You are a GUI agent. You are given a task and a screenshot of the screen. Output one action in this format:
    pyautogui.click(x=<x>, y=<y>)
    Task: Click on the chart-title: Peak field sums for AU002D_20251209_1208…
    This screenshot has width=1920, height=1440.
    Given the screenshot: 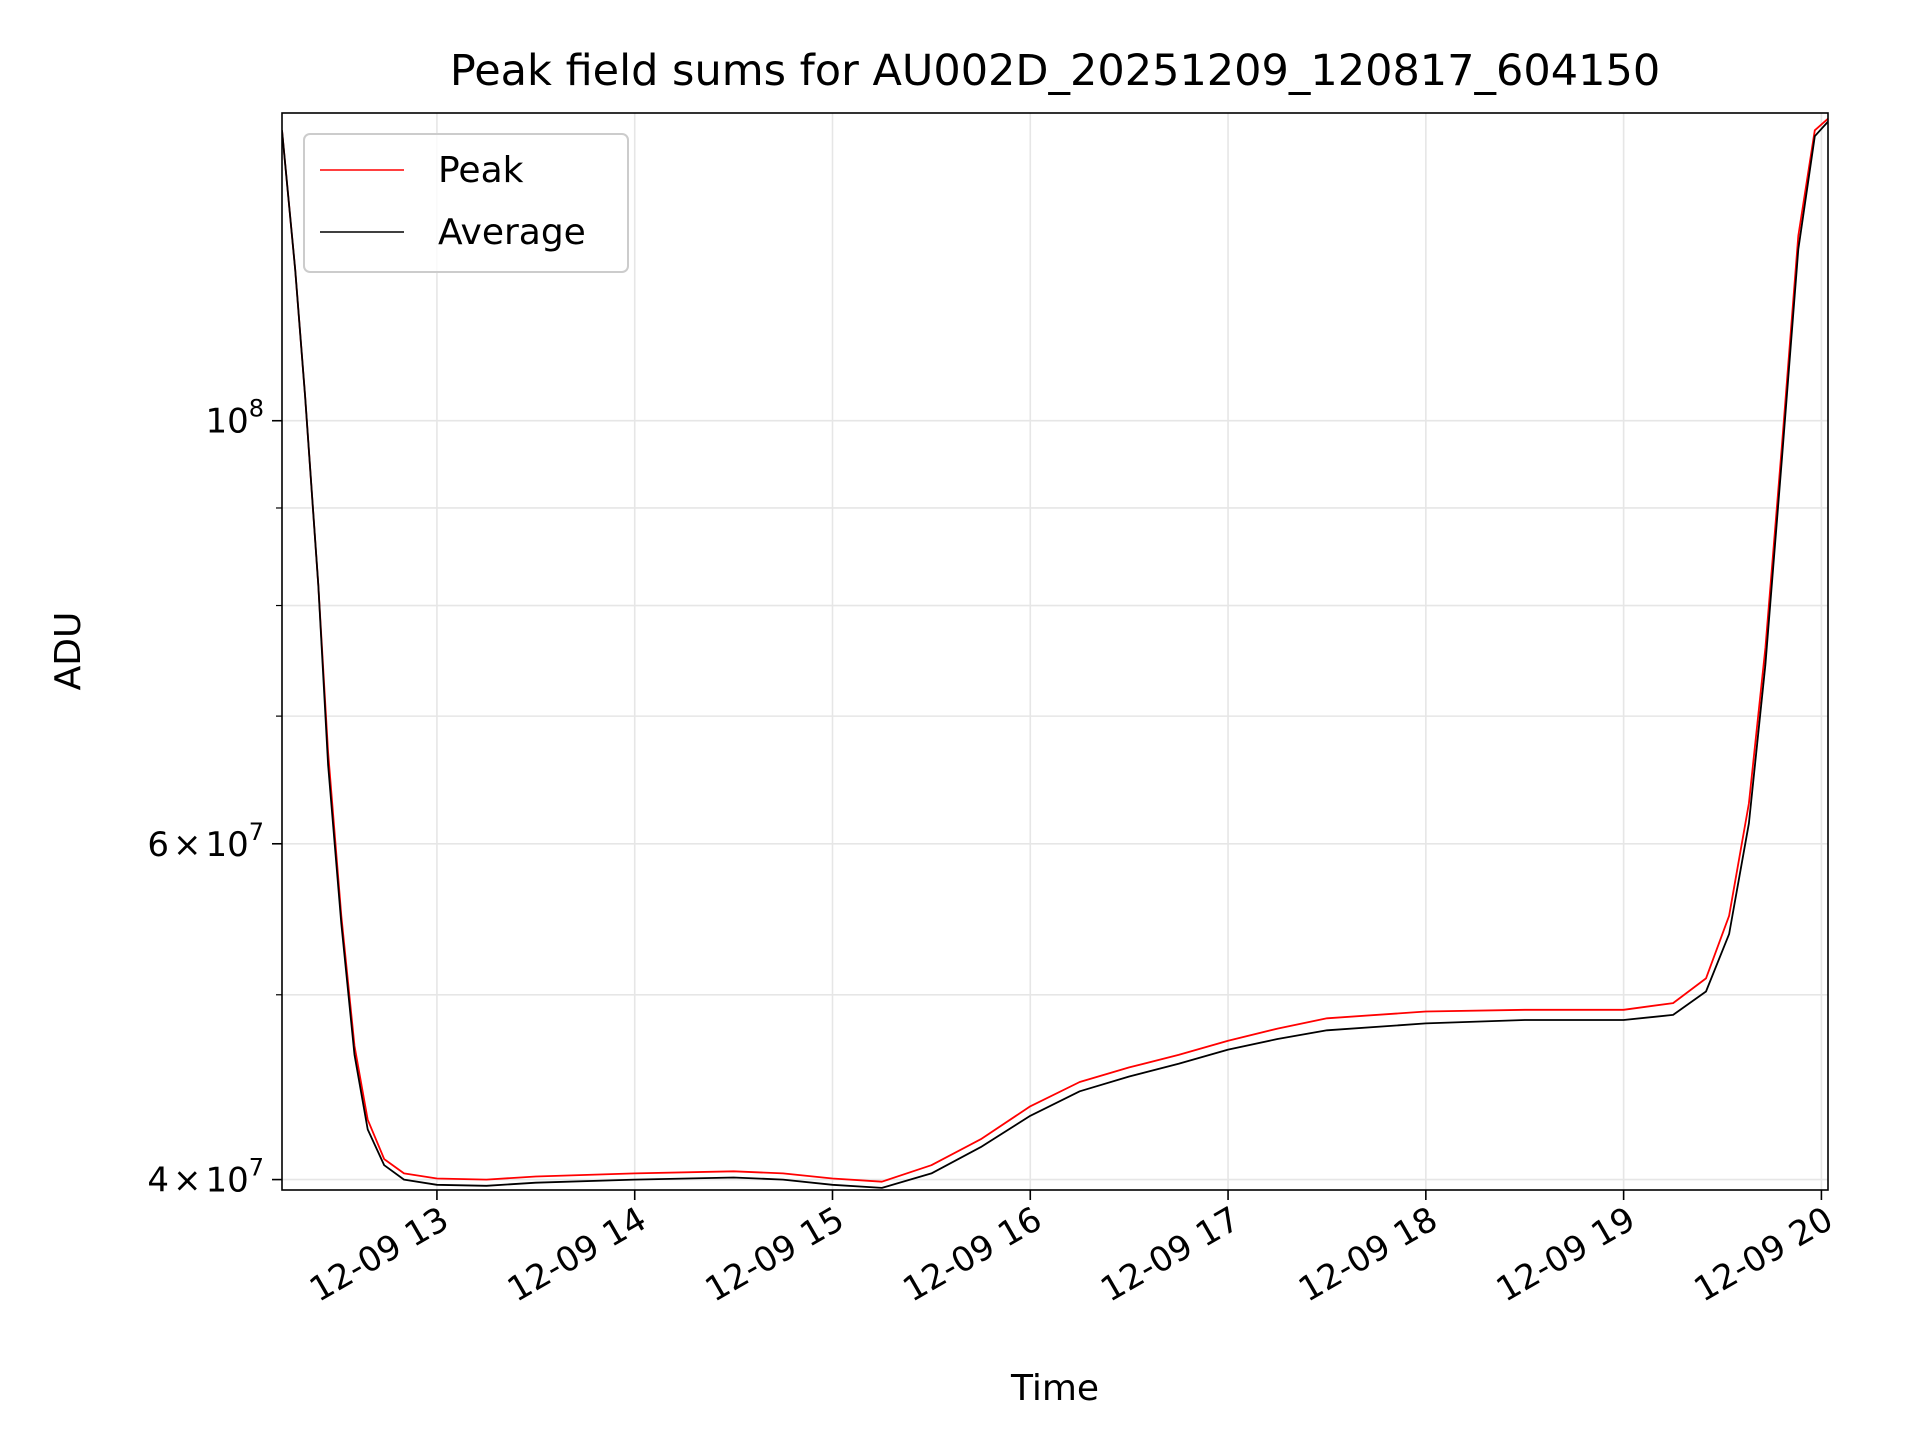 What is the action you would take?
    pyautogui.click(x=1055, y=71)
    